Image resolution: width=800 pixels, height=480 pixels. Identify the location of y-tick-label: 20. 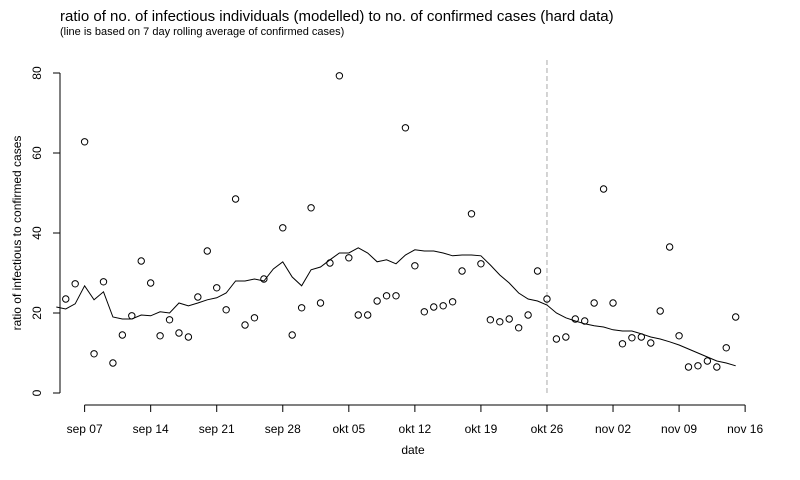
(37, 313).